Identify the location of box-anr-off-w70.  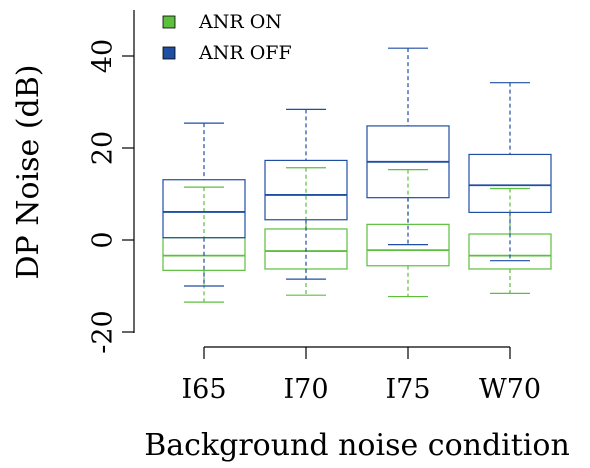
(510, 172).